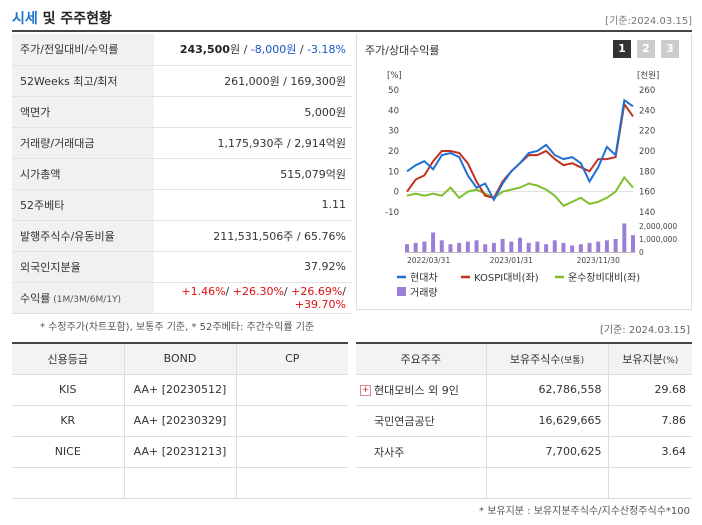  I want to click on credit-cell: NICE, so click(68, 452).